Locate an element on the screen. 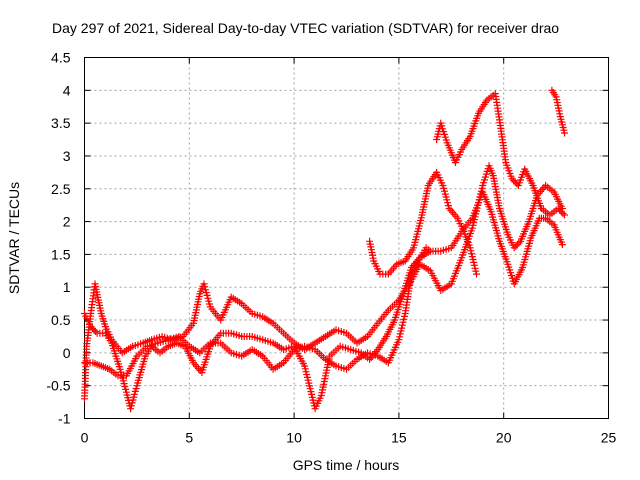  x-tick-label: 15 is located at coordinates (399, 438).